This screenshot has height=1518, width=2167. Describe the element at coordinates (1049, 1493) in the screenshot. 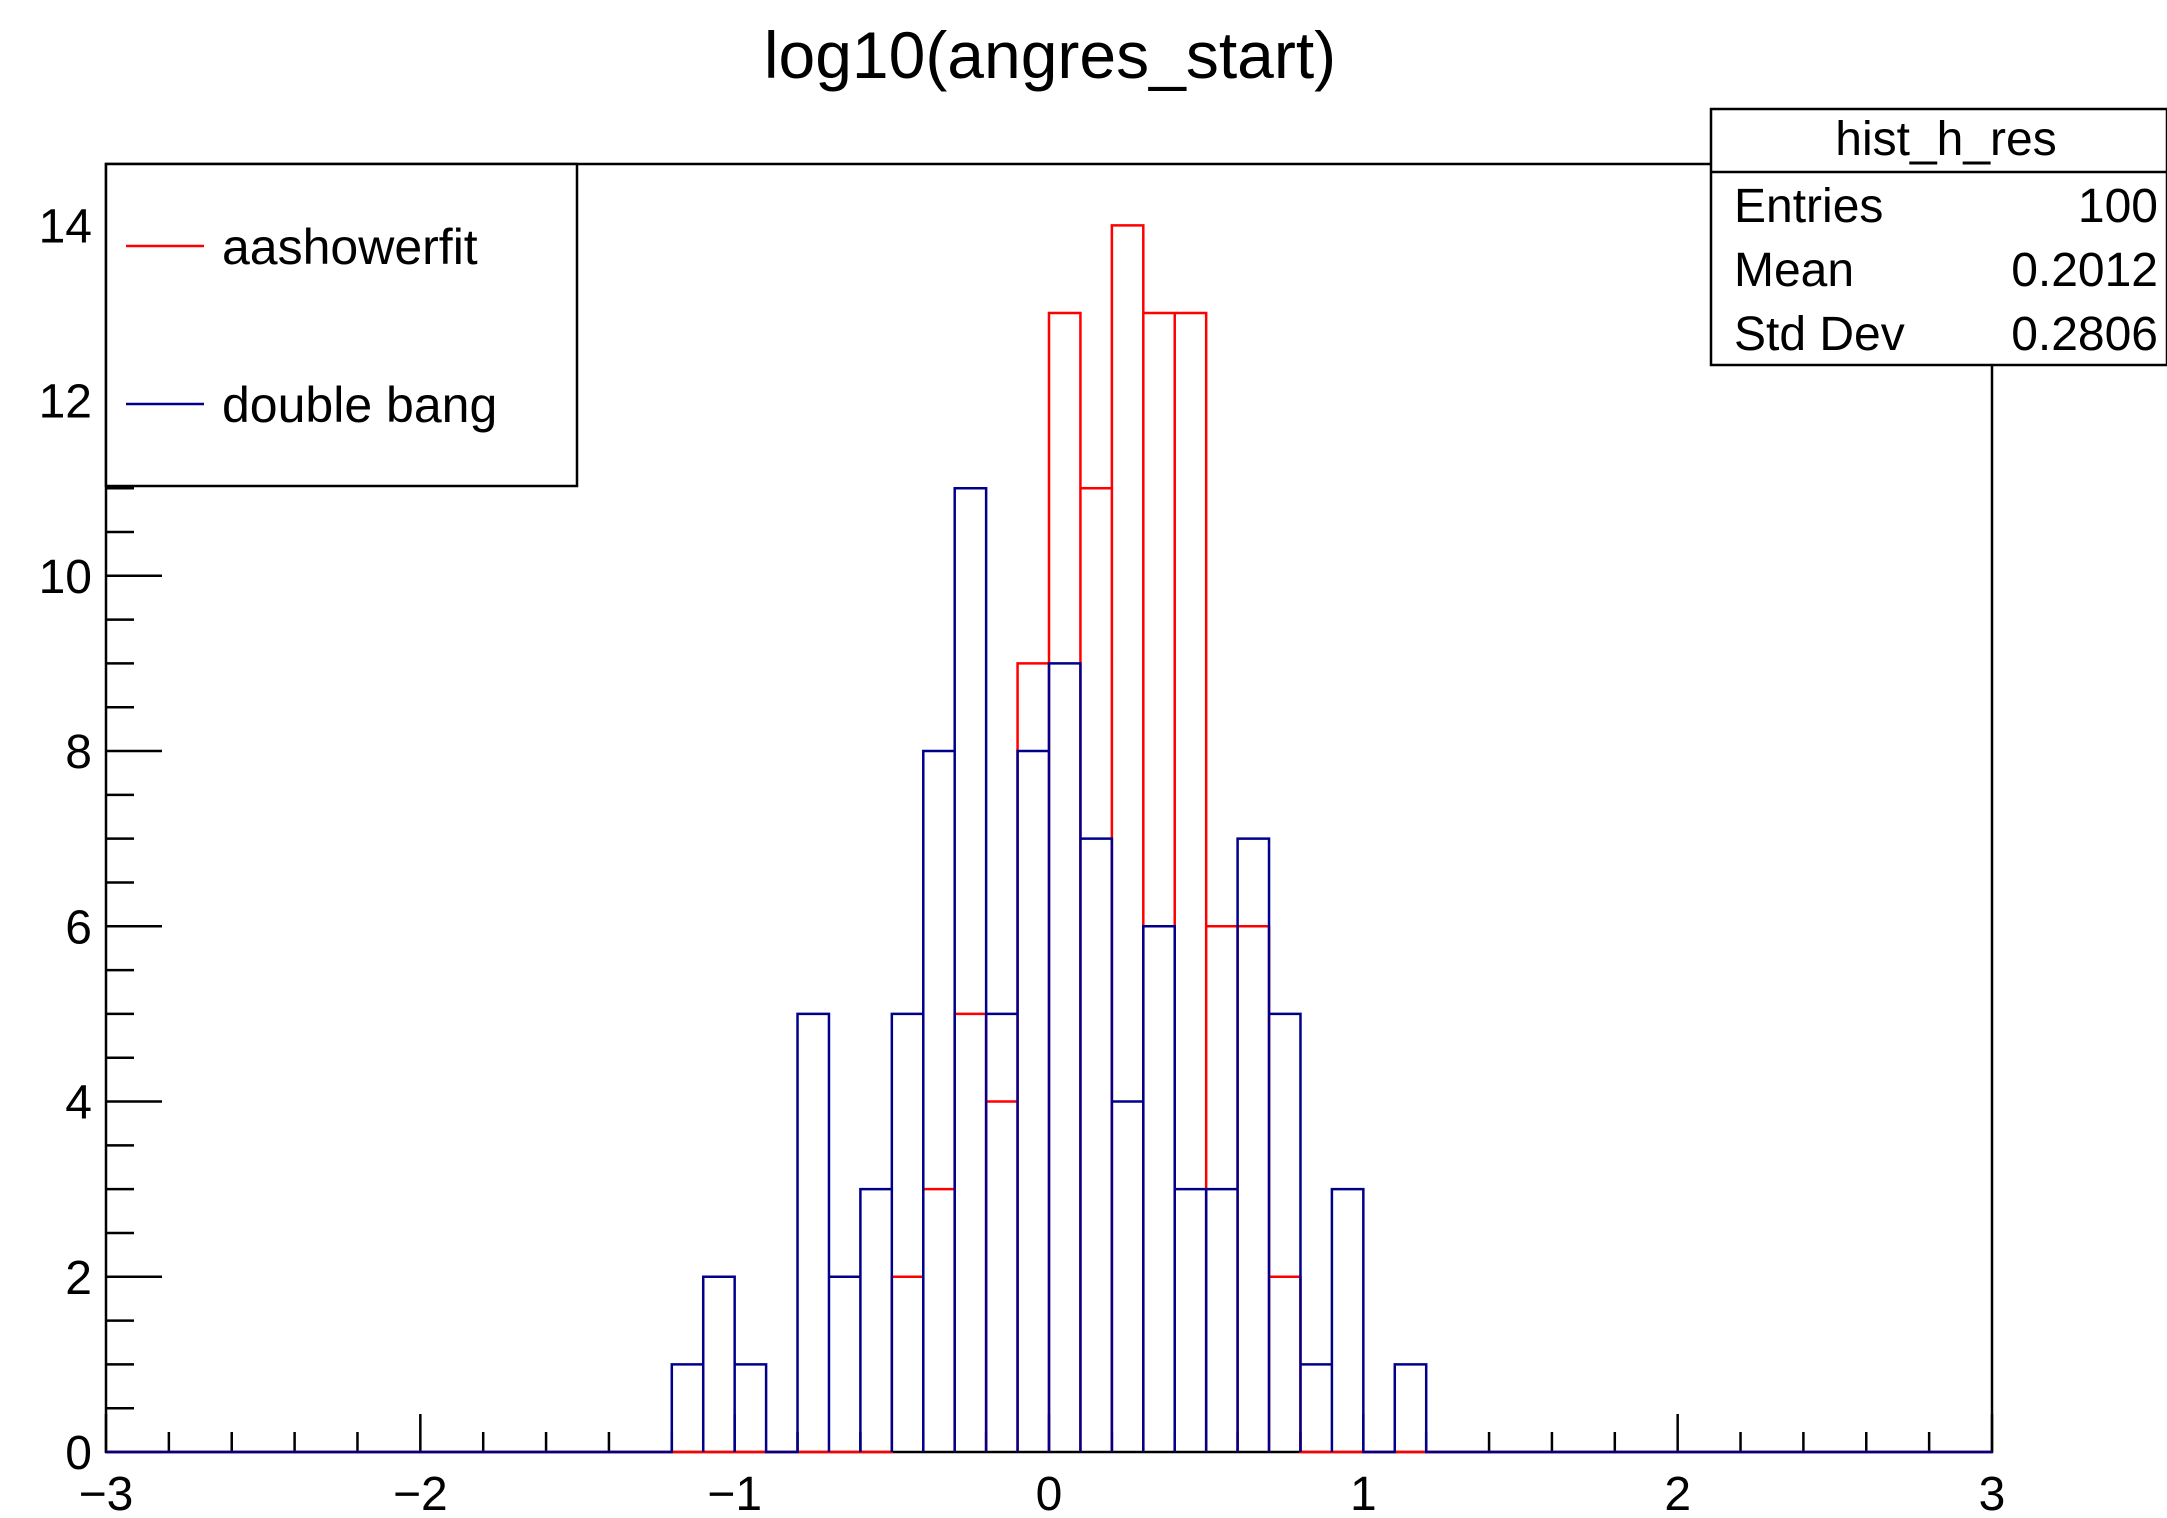

I see `x-tick-label: 0` at that location.